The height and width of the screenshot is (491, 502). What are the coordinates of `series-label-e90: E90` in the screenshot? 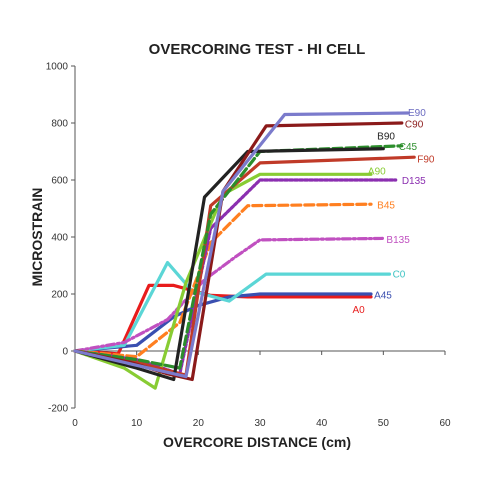 It's located at (417, 113).